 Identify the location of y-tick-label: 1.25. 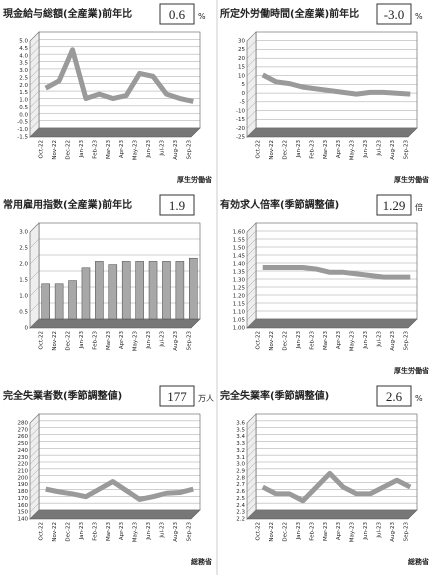
(239, 289).